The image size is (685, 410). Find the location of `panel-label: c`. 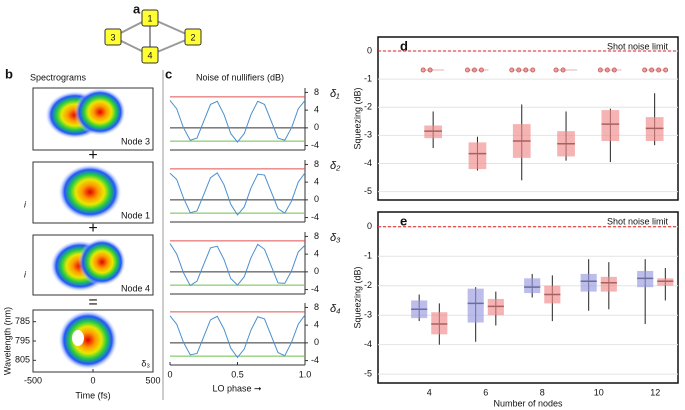

panel-label: c is located at coordinates (168, 73).